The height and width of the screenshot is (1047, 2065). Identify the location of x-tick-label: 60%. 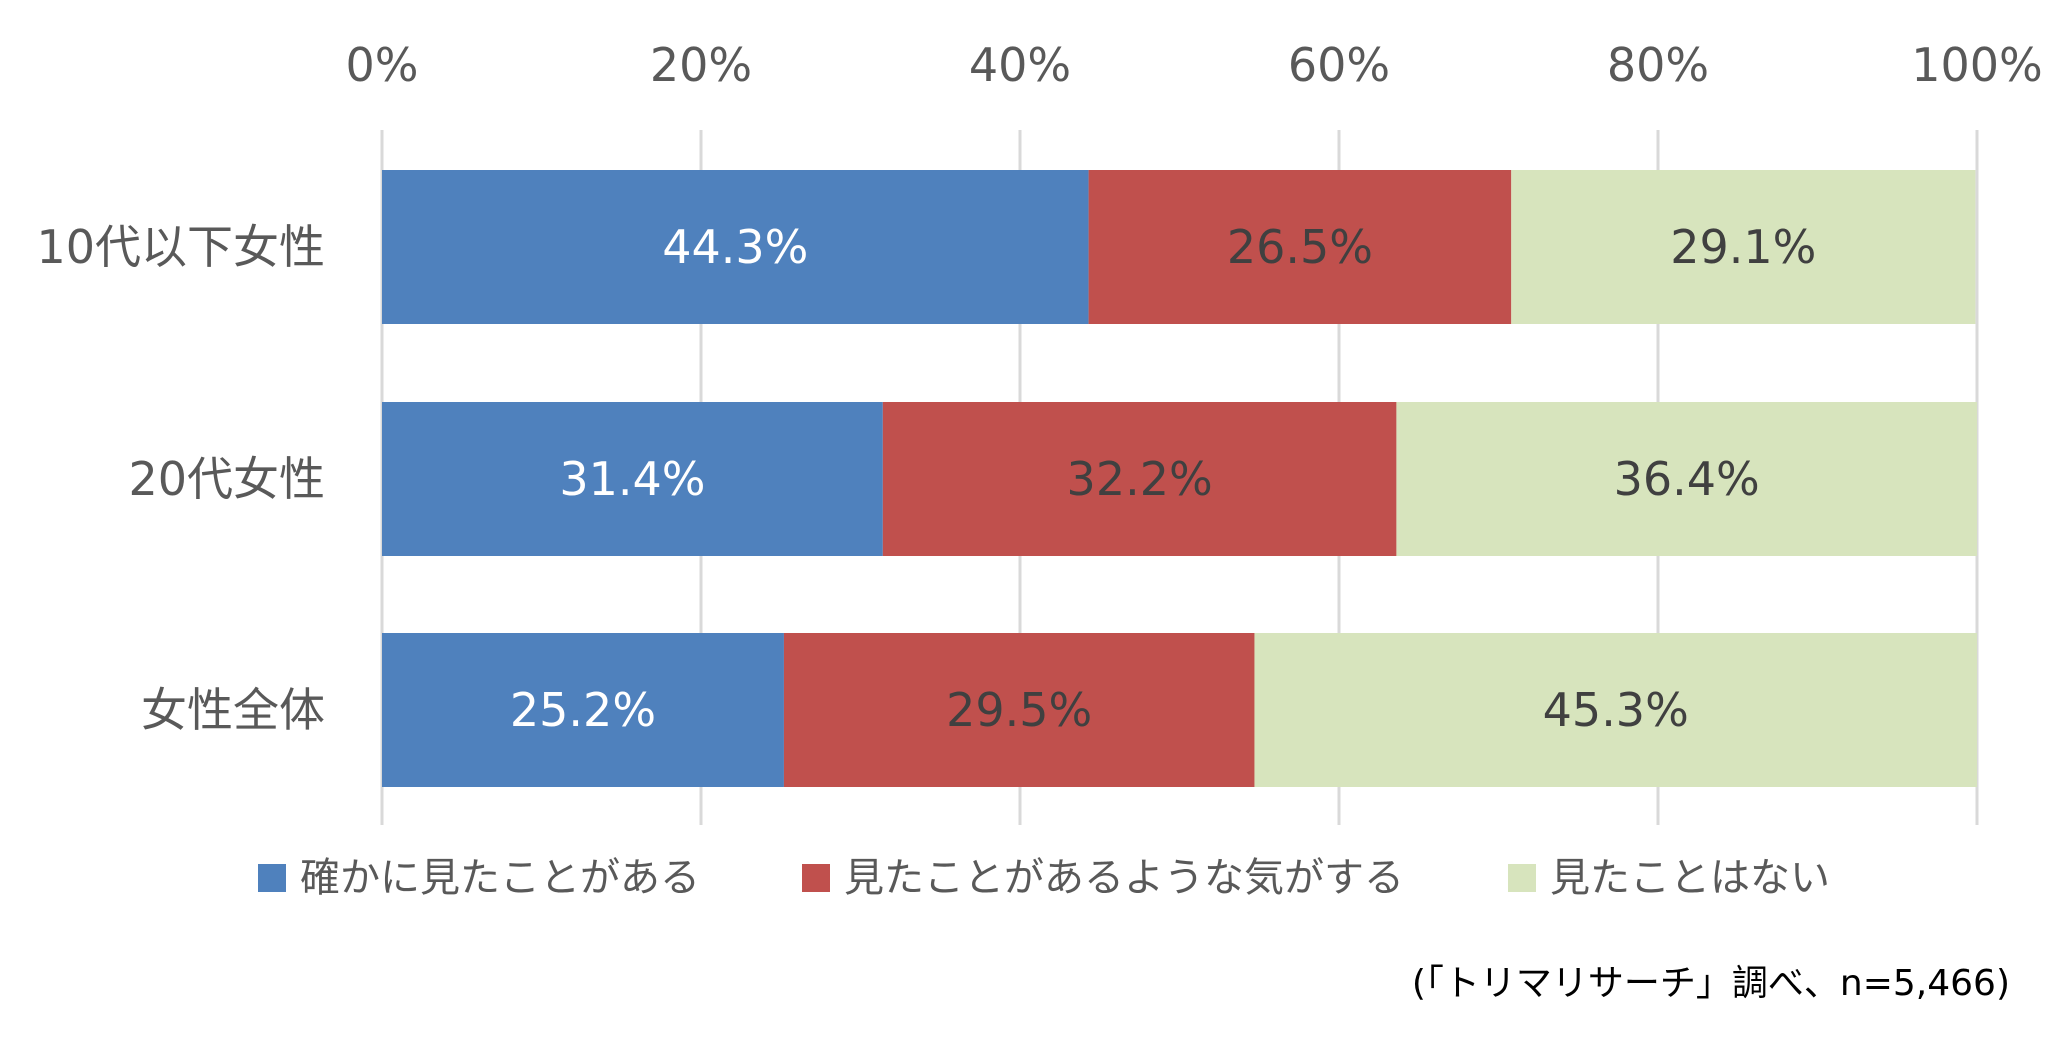
(1339, 65).